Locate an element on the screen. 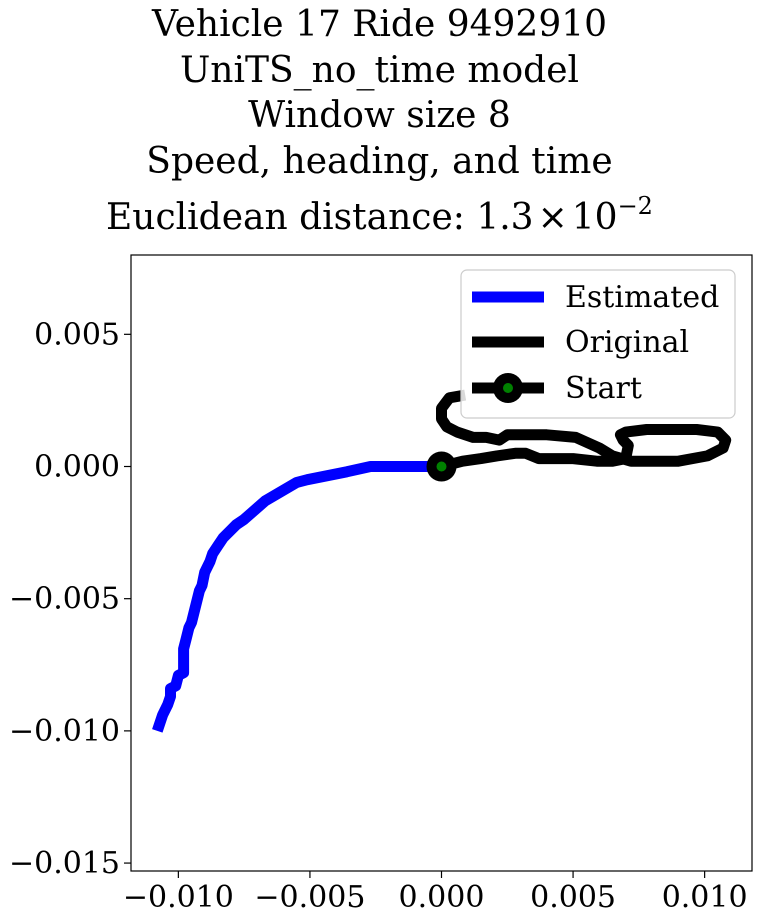  x-axis: −0.010 −0.005 0.000 0.005 0.010 is located at coordinates (435, 893).